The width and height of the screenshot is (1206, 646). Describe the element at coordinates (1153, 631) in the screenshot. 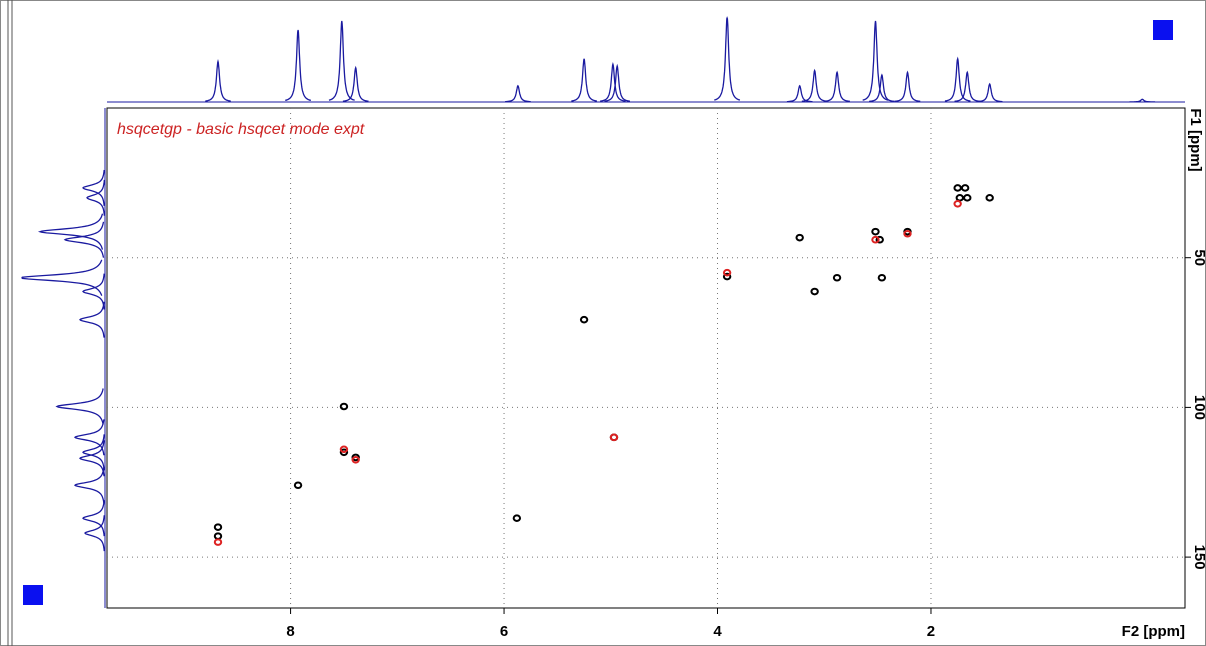

I see `x-axis-label: F2 [ppm]` at that location.